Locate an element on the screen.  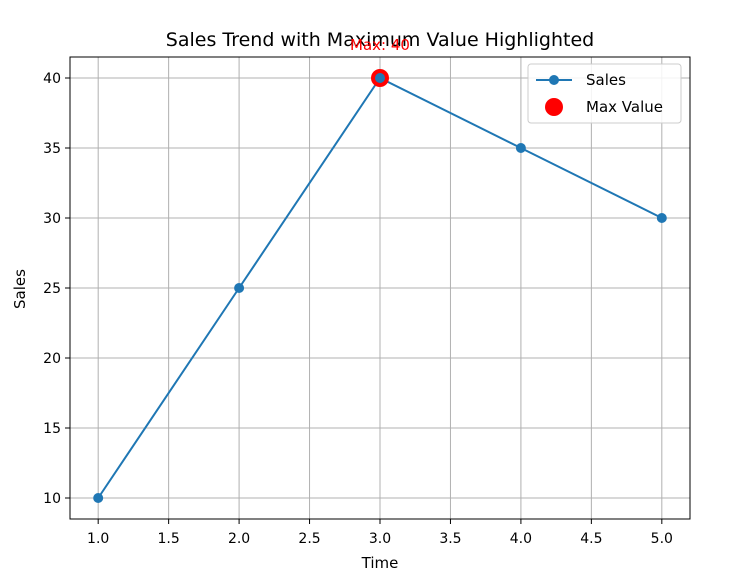
y-tick-label: 10 is located at coordinates (52, 499).